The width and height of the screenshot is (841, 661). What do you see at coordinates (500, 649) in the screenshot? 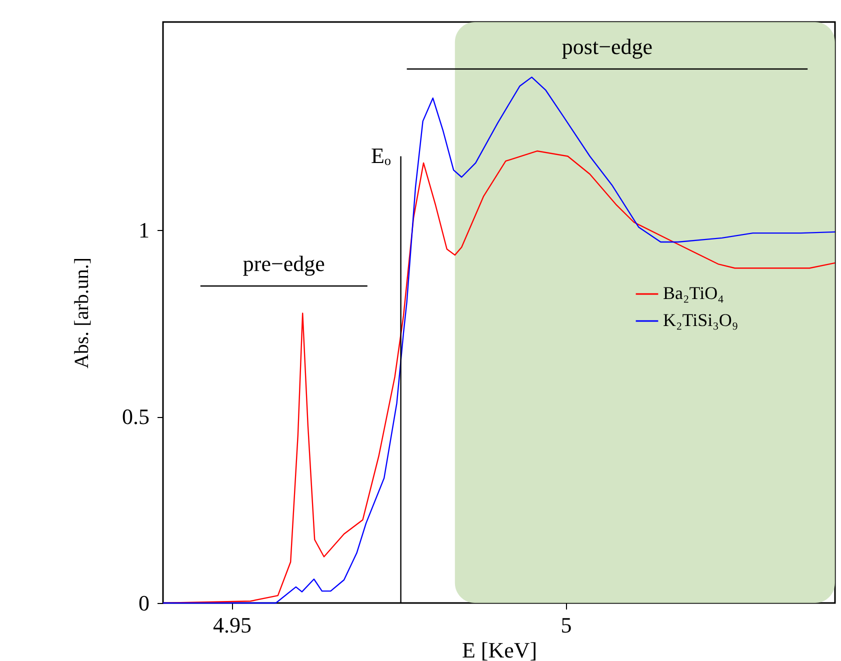
I see `x-axis-title: E [KeV]` at bounding box center [500, 649].